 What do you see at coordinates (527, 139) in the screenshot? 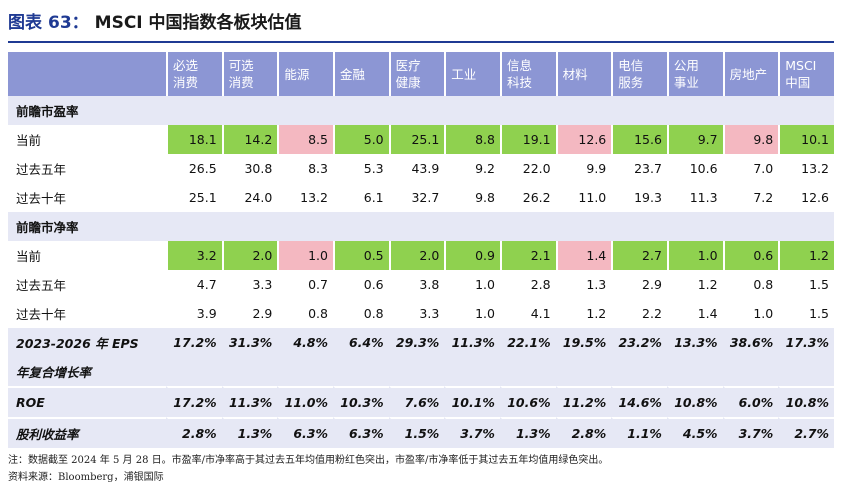
I see `value-cell: 19.1` at bounding box center [527, 139].